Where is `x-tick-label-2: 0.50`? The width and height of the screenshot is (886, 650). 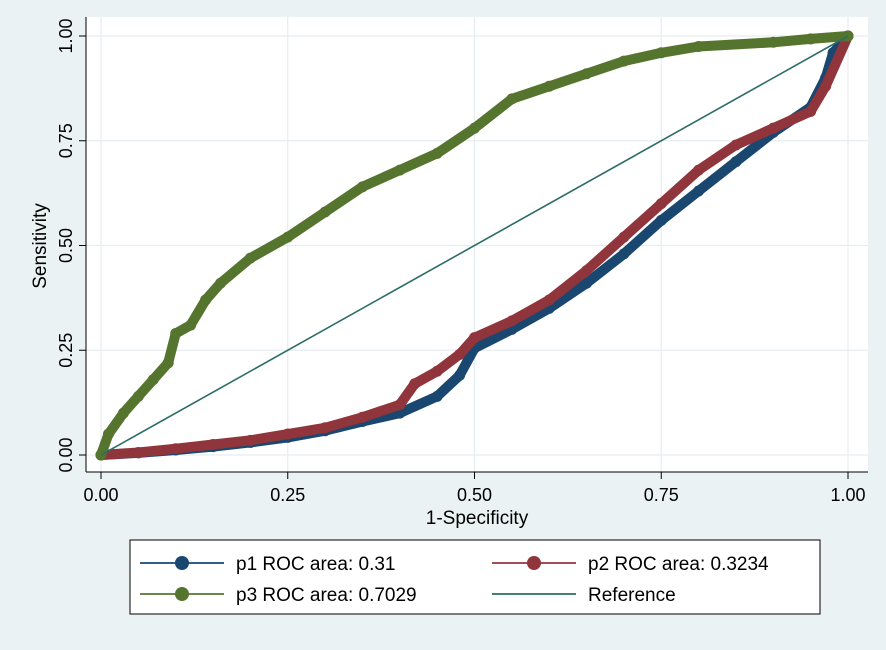 x-tick-label-2: 0.50 is located at coordinates (474, 495).